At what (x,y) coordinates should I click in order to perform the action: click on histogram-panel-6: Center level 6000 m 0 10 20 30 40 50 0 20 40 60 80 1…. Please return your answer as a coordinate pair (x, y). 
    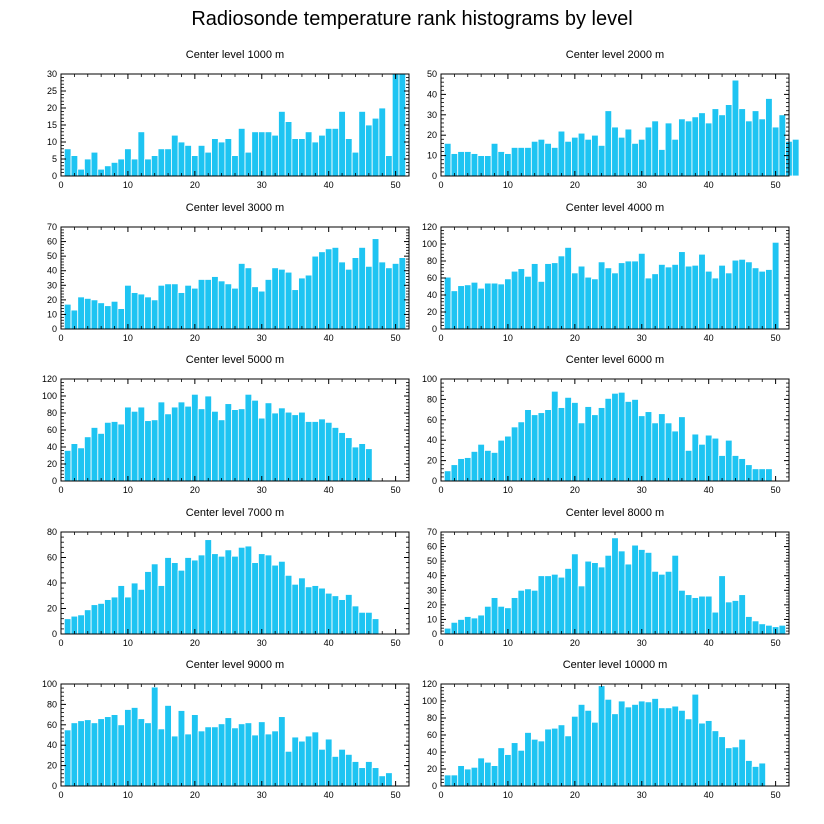
    Looking at the image, I should click on (606, 424).